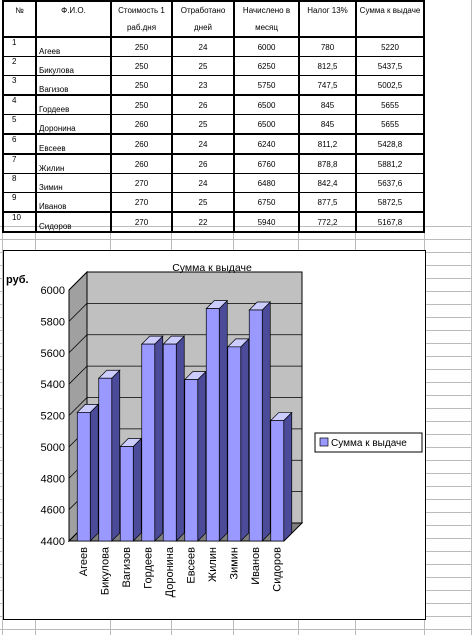  Describe the element at coordinates (73, 46) in the screenshot. I see `cell-name: Агеев` at that location.